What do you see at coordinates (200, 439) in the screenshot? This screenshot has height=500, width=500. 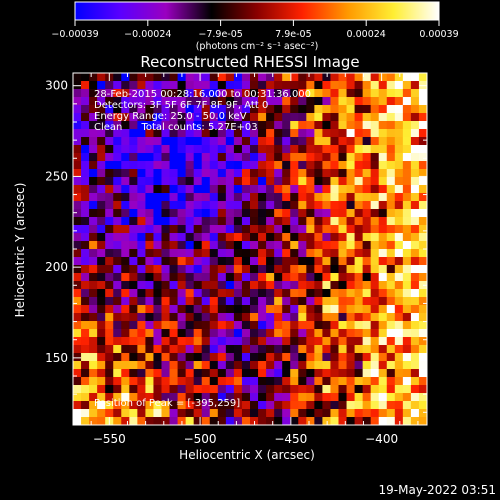 I see `x-tick-label: −500` at bounding box center [200, 439].